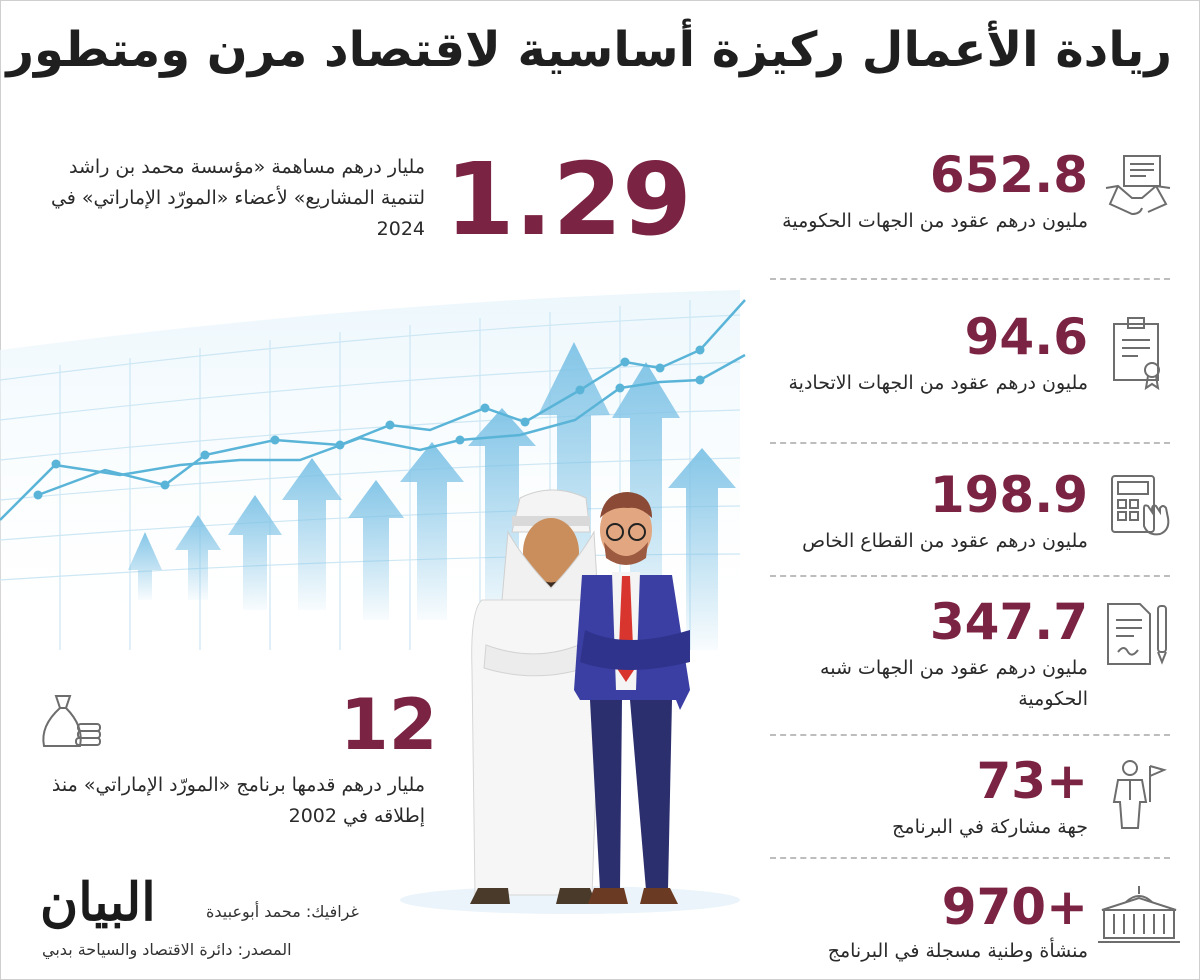 Image resolution: width=1200 pixels, height=980 pixels. I want to click on stat-private: 198.9 مليون درهم عقود من القطاع الخاص, so click(923, 513).